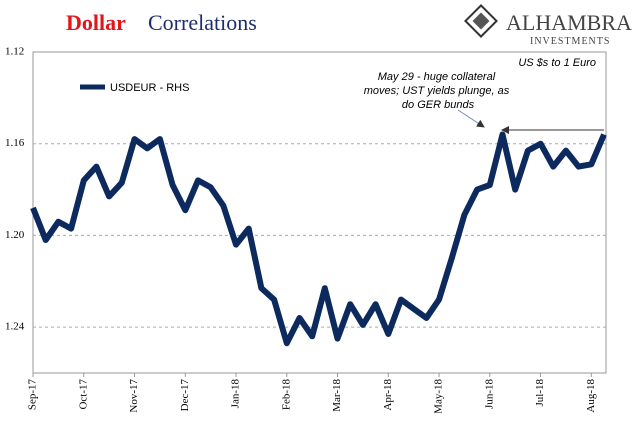 This screenshot has height=426, width=641. What do you see at coordinates (15, 235) in the screenshot?
I see `y-tick-label: 1.20` at bounding box center [15, 235].